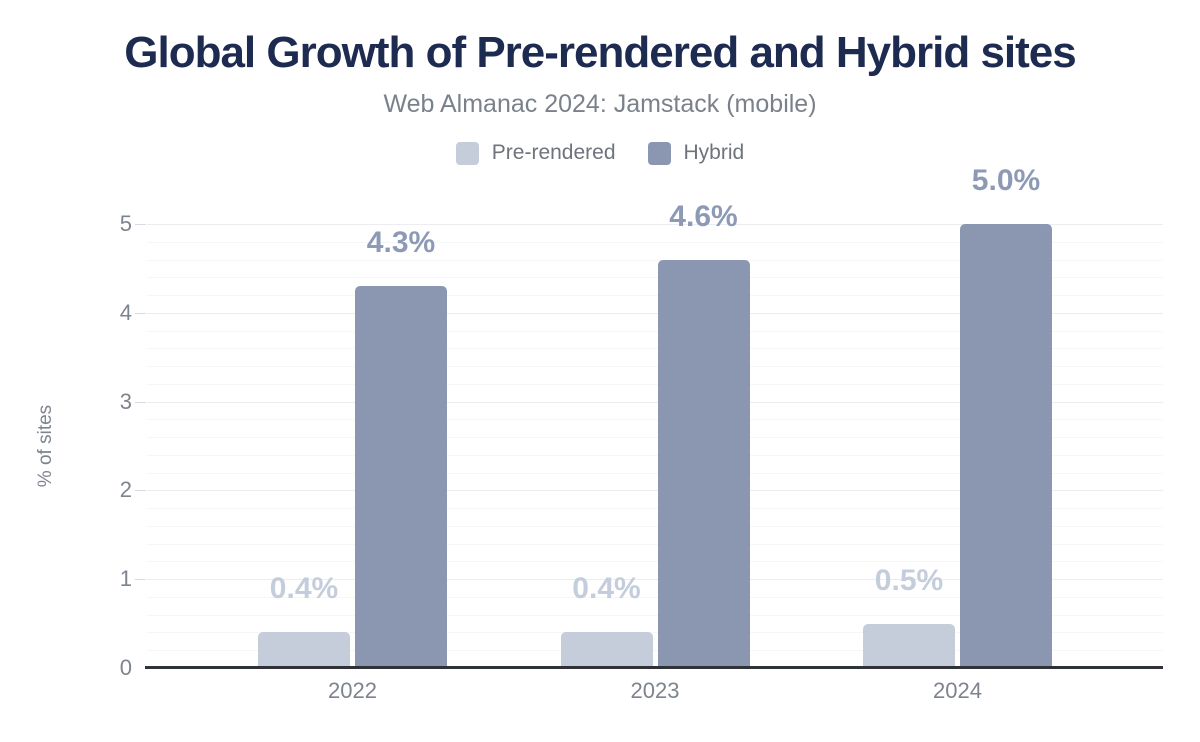  Describe the element at coordinates (125, 579) in the screenshot. I see `y-axis-tick-label: 1` at that location.